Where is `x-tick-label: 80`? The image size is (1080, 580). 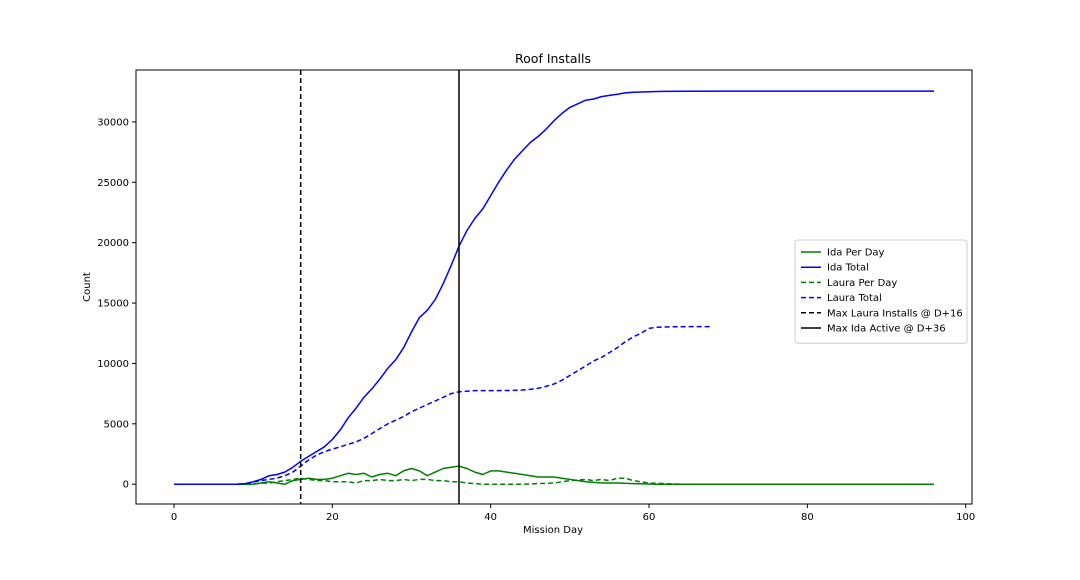 x-tick-label: 80 is located at coordinates (807, 517).